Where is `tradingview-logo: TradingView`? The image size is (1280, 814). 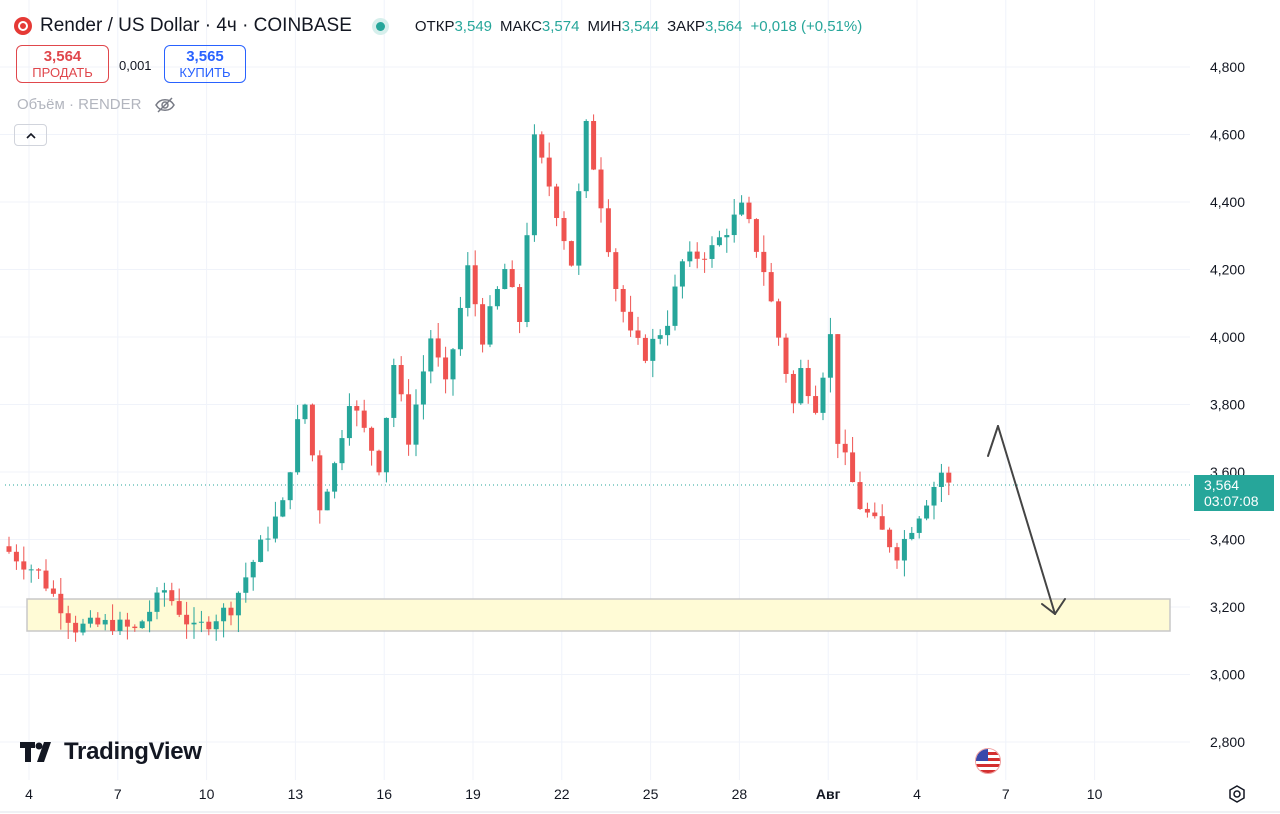
tradingview-logo: TradingView is located at coordinates (111, 752).